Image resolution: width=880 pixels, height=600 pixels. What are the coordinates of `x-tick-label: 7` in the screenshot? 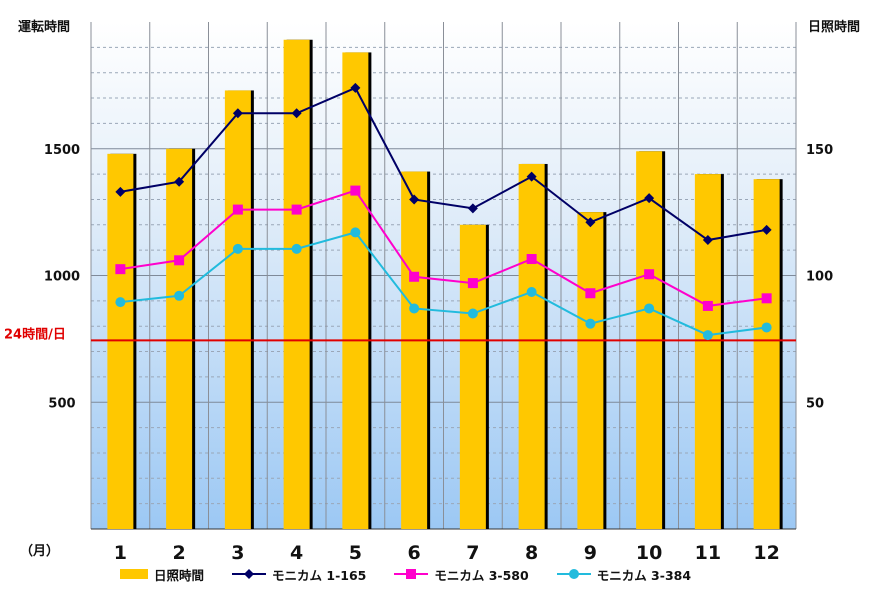 It's located at (472, 553).